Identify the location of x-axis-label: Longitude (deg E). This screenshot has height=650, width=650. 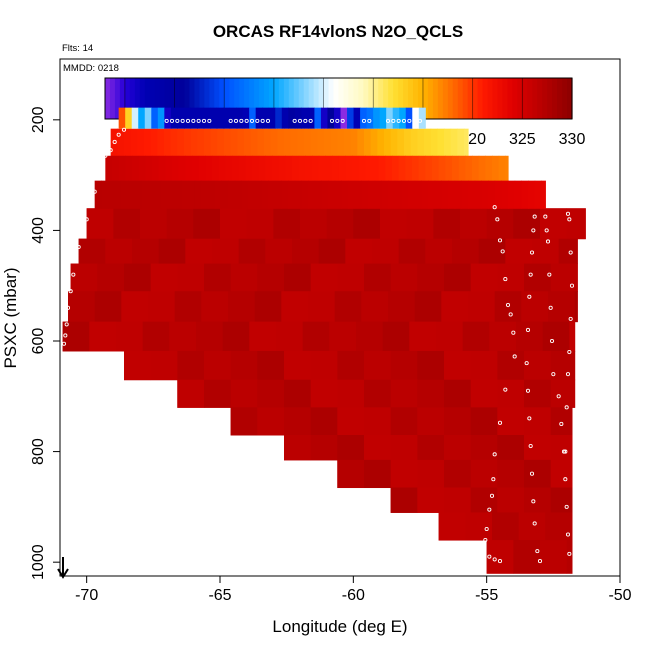
(339, 626).